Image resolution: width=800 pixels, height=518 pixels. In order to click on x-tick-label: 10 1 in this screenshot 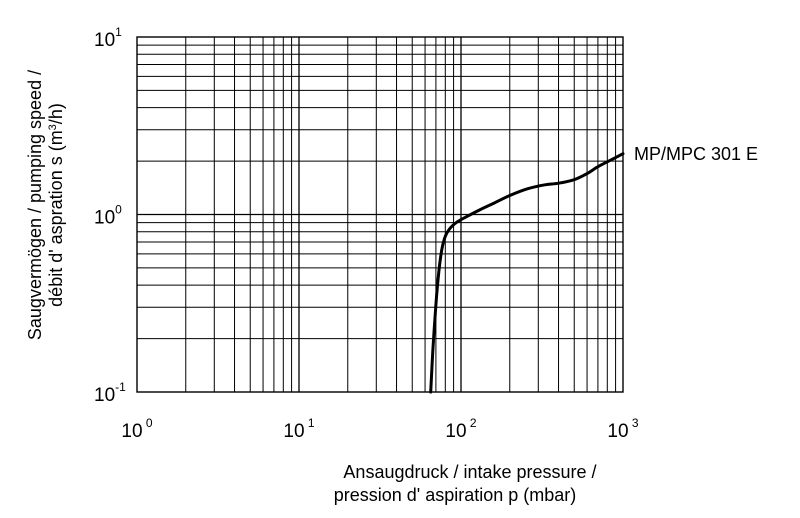, I will do `click(298, 429)`.